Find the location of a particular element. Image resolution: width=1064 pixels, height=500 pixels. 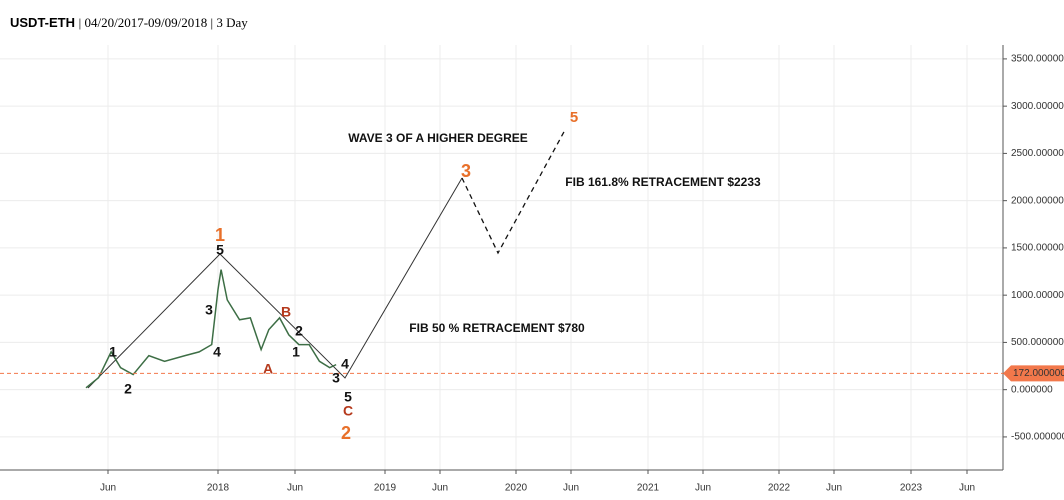

price-tag-label: 172.000000 is located at coordinates (1038, 373).